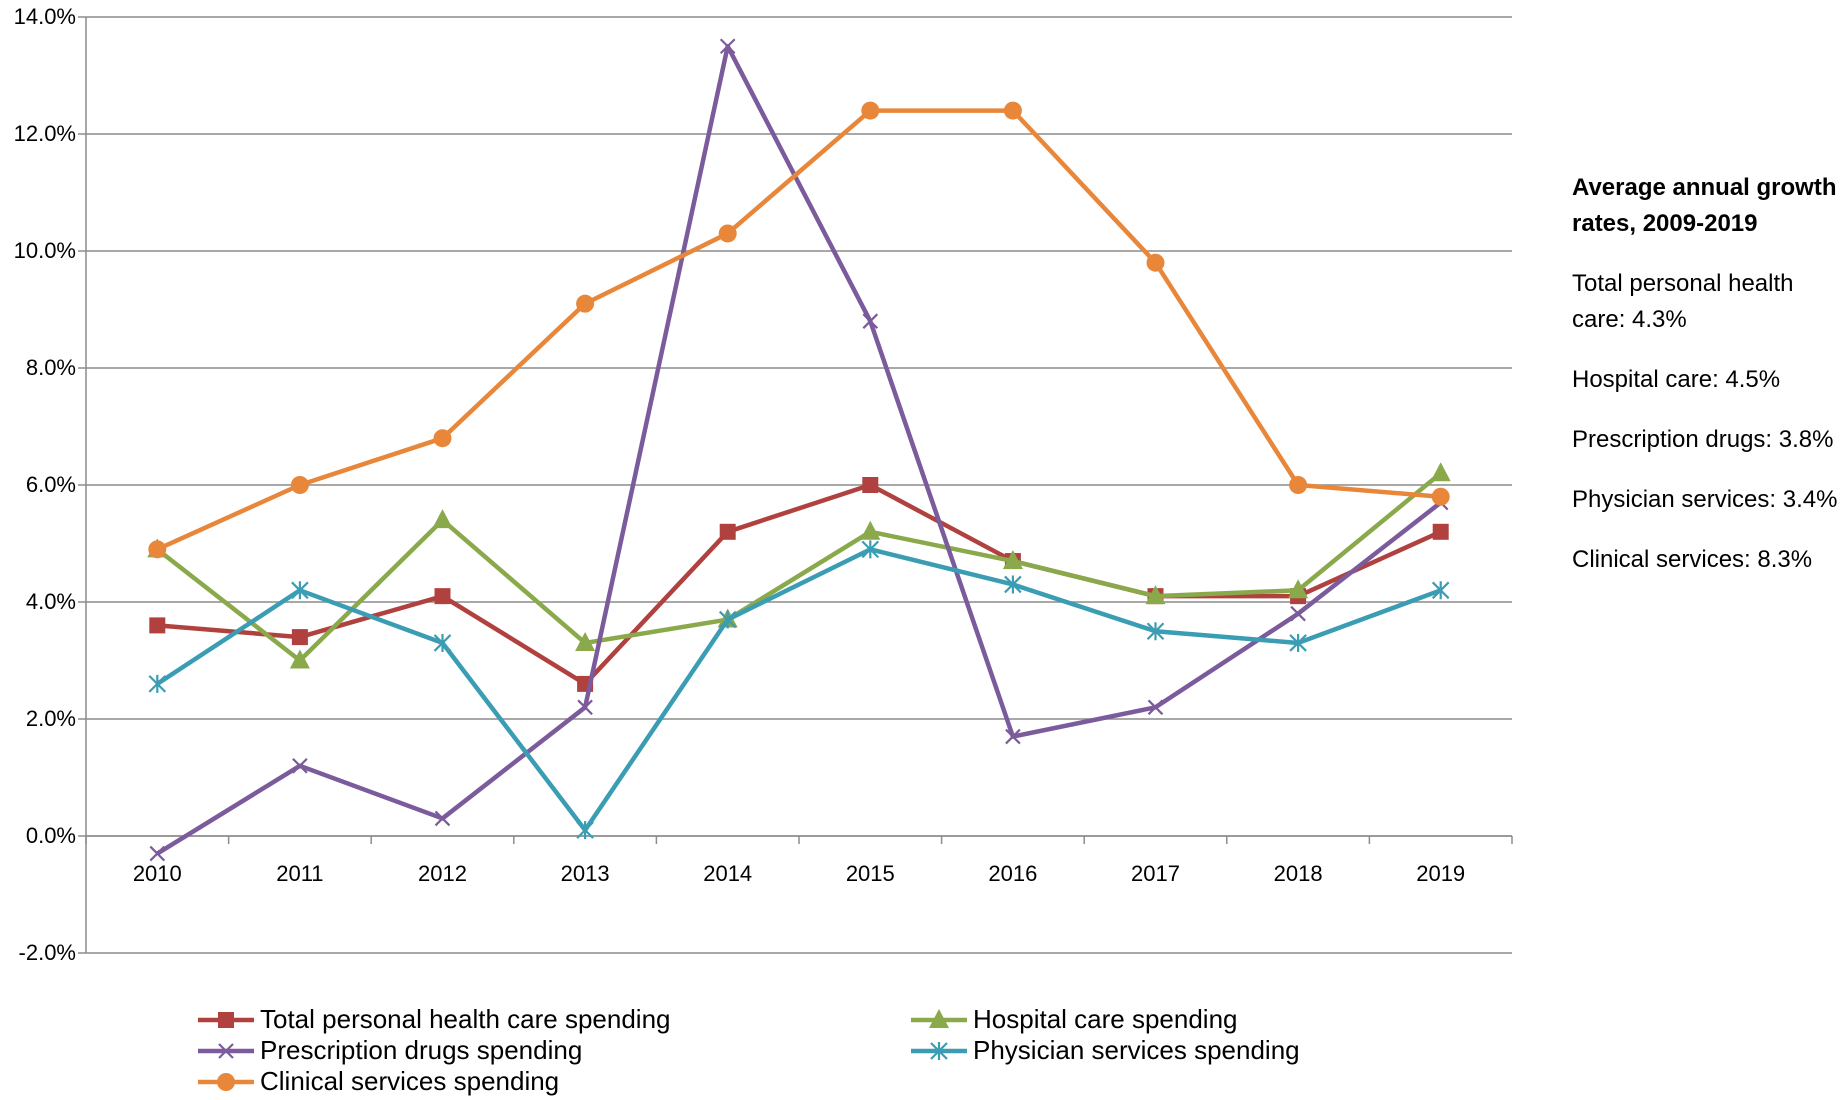 The height and width of the screenshot is (1100, 1845). What do you see at coordinates (421, 1050) in the screenshot?
I see `legend-label: Prescription drugs spending` at bounding box center [421, 1050].